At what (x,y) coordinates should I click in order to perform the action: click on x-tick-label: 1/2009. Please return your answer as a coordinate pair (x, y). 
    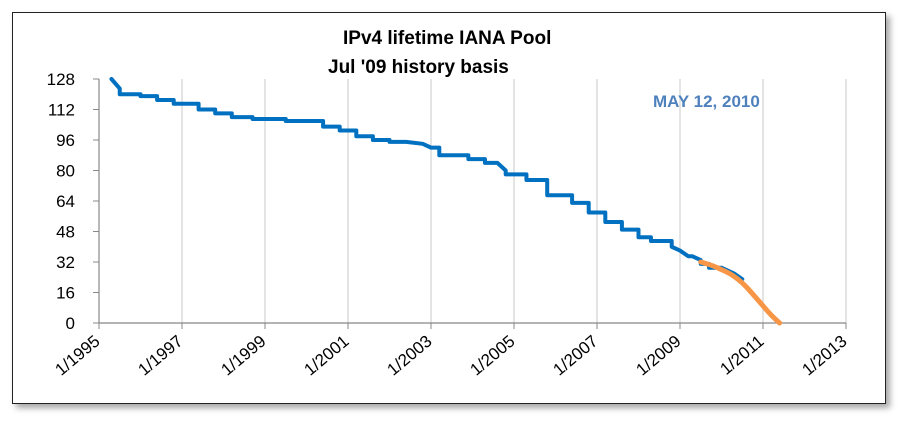
    Looking at the image, I should click on (659, 356).